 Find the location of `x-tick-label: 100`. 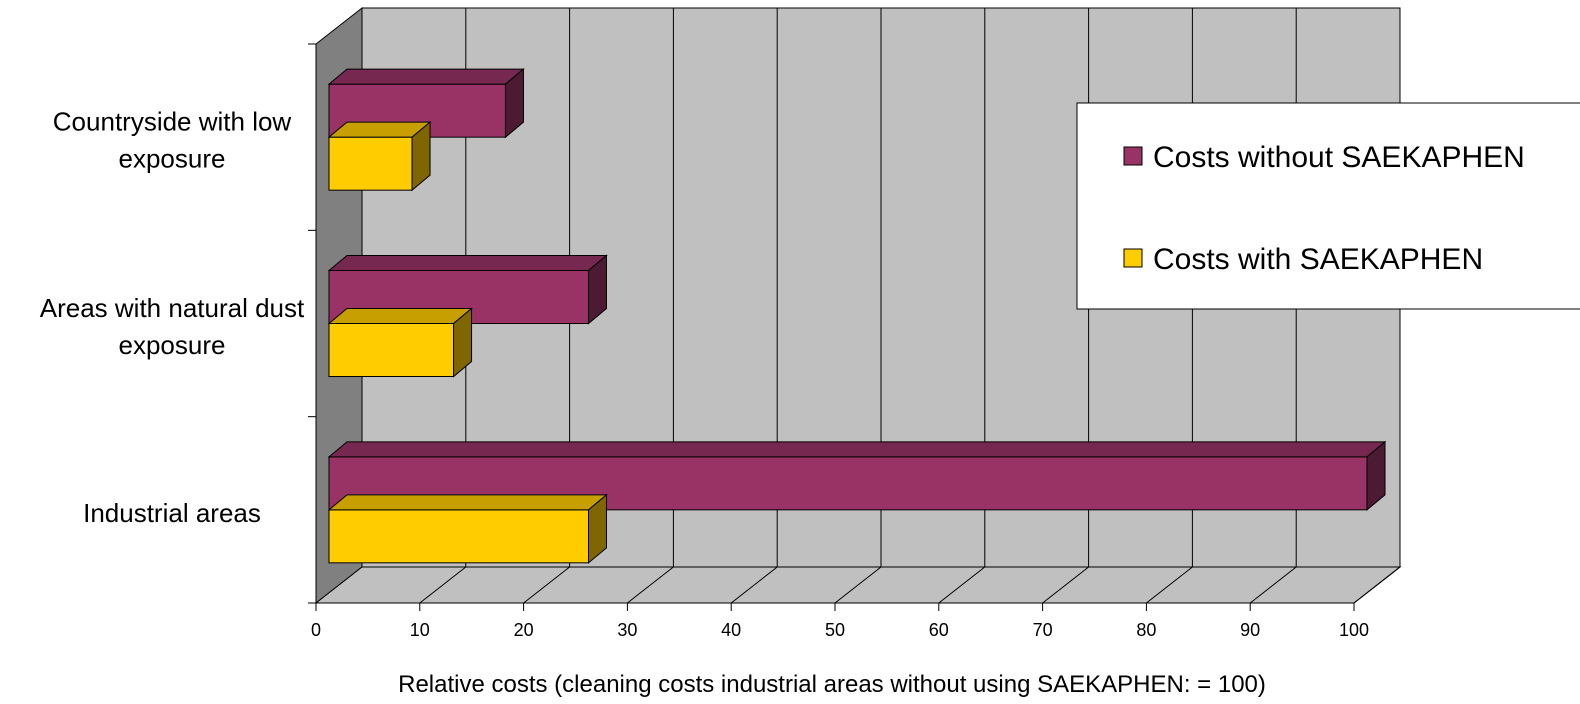

x-tick-label: 100 is located at coordinates (1354, 630).